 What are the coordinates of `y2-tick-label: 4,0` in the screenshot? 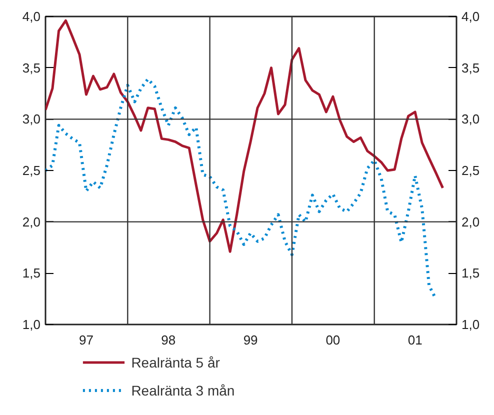 It's located at (471, 16).